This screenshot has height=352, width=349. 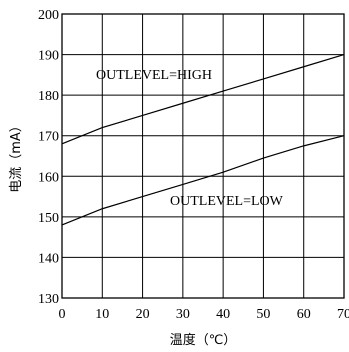 I want to click on x-tick-label: 40, so click(x=223, y=314).